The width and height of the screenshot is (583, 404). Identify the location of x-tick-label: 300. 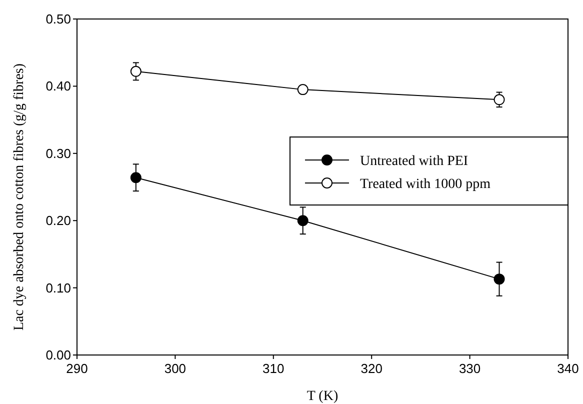
(175, 368).